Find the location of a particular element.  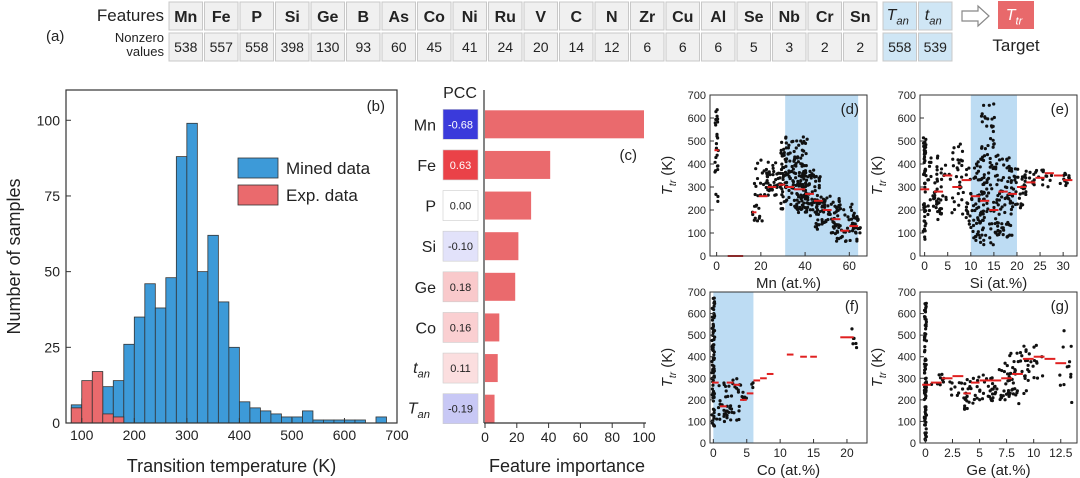

histogram-bar-exp is located at coordinates (118, 420).